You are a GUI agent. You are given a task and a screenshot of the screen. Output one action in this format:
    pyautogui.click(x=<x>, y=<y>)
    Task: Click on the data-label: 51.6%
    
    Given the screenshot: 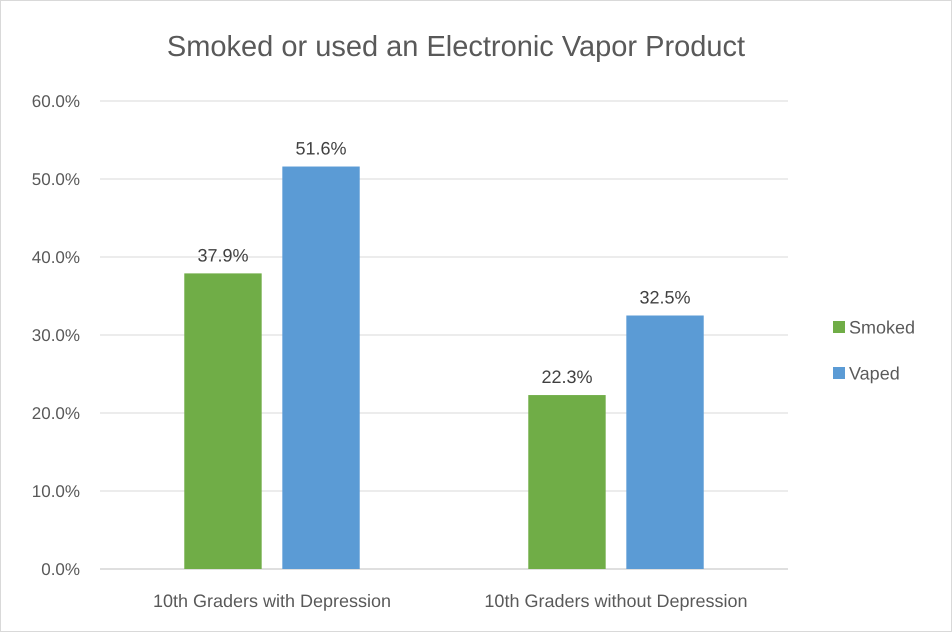 What is the action you would take?
    pyautogui.click(x=321, y=148)
    